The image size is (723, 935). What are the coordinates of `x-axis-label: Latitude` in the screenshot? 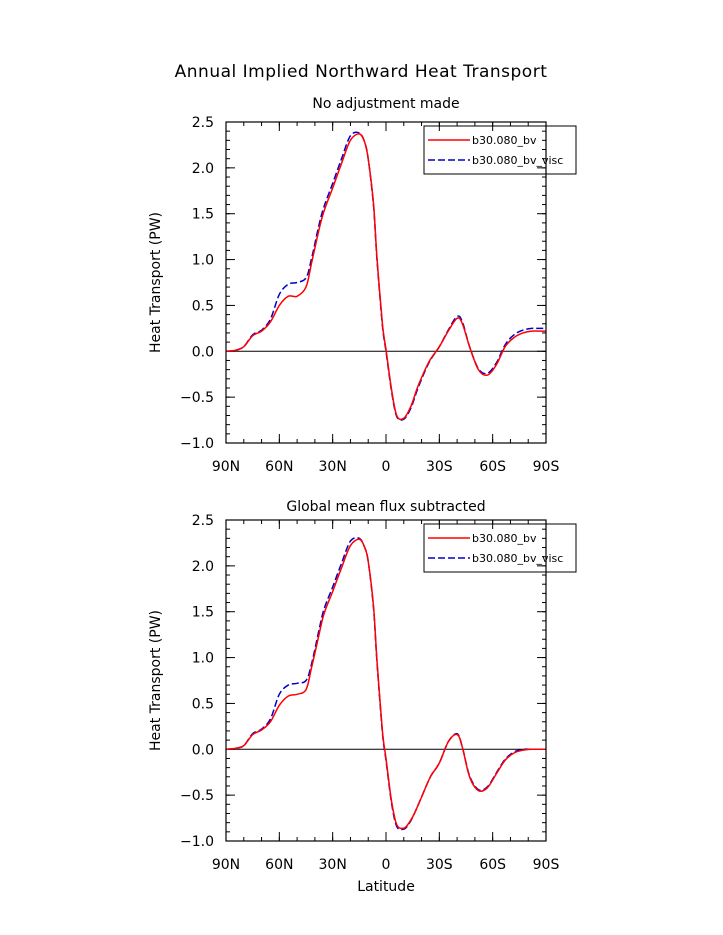 It's located at (386, 887).